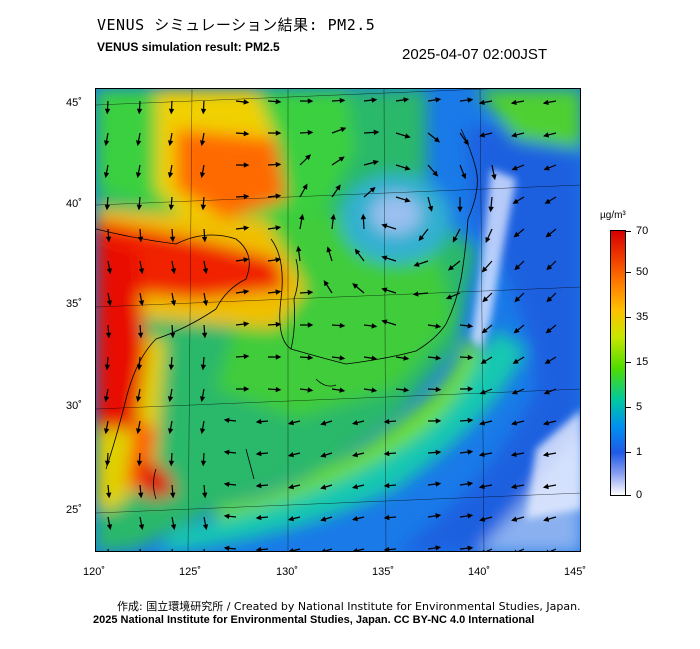  What do you see at coordinates (74, 204) in the screenshot?
I see `lat-label-40: 40˚` at bounding box center [74, 204].